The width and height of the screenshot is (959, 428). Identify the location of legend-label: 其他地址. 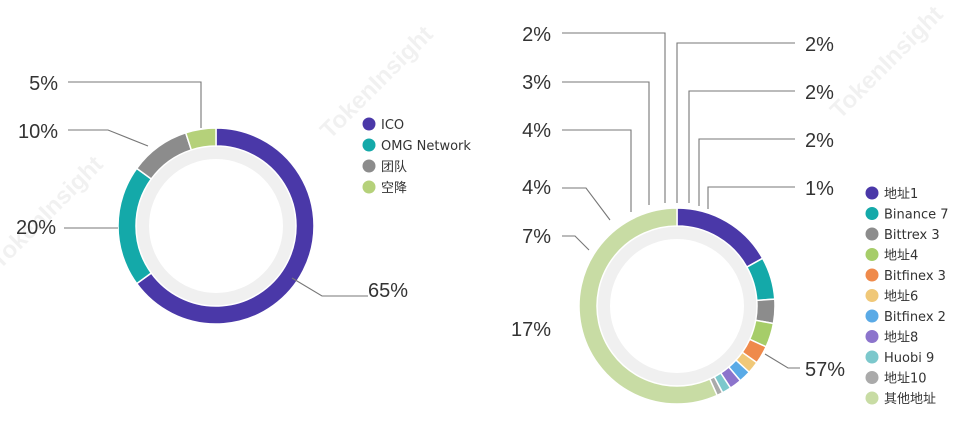
(910, 399).